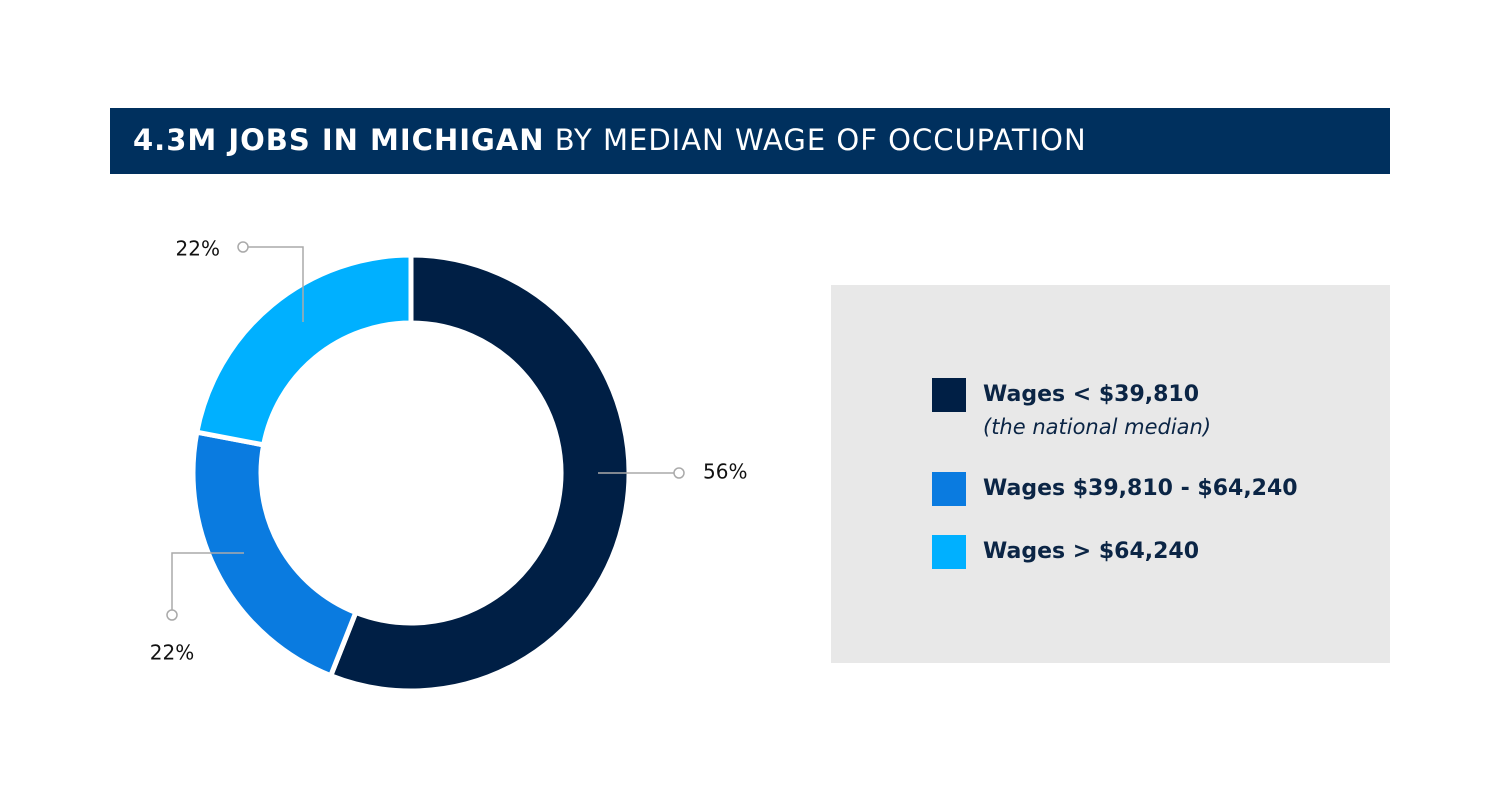 The image size is (1500, 800). Describe the element at coordinates (725, 472) in the screenshot. I see `data-label: 56%` at that location.